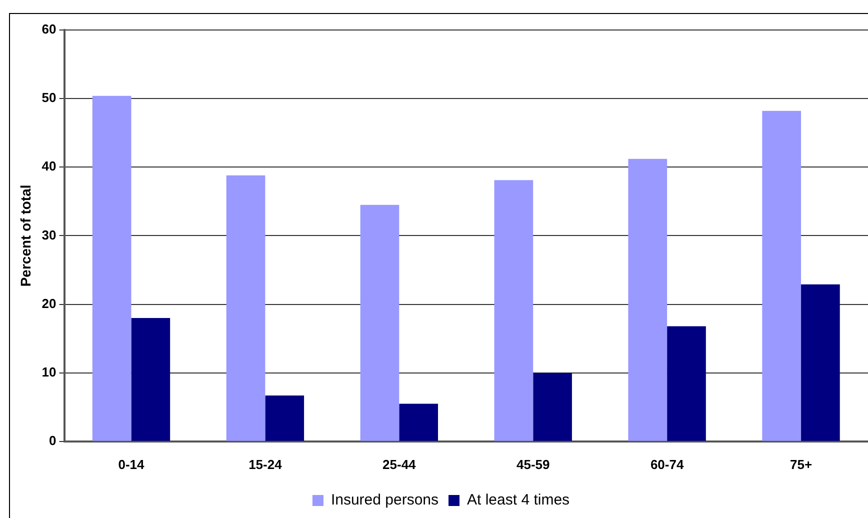  Describe the element at coordinates (399, 464) in the screenshot. I see `x-tick-label: 25-44` at that location.